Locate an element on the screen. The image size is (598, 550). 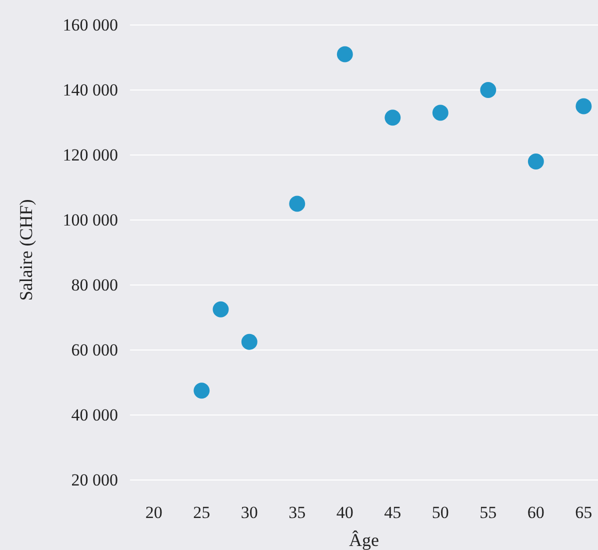
y-tick-label: 120 000 is located at coordinates (90, 154).